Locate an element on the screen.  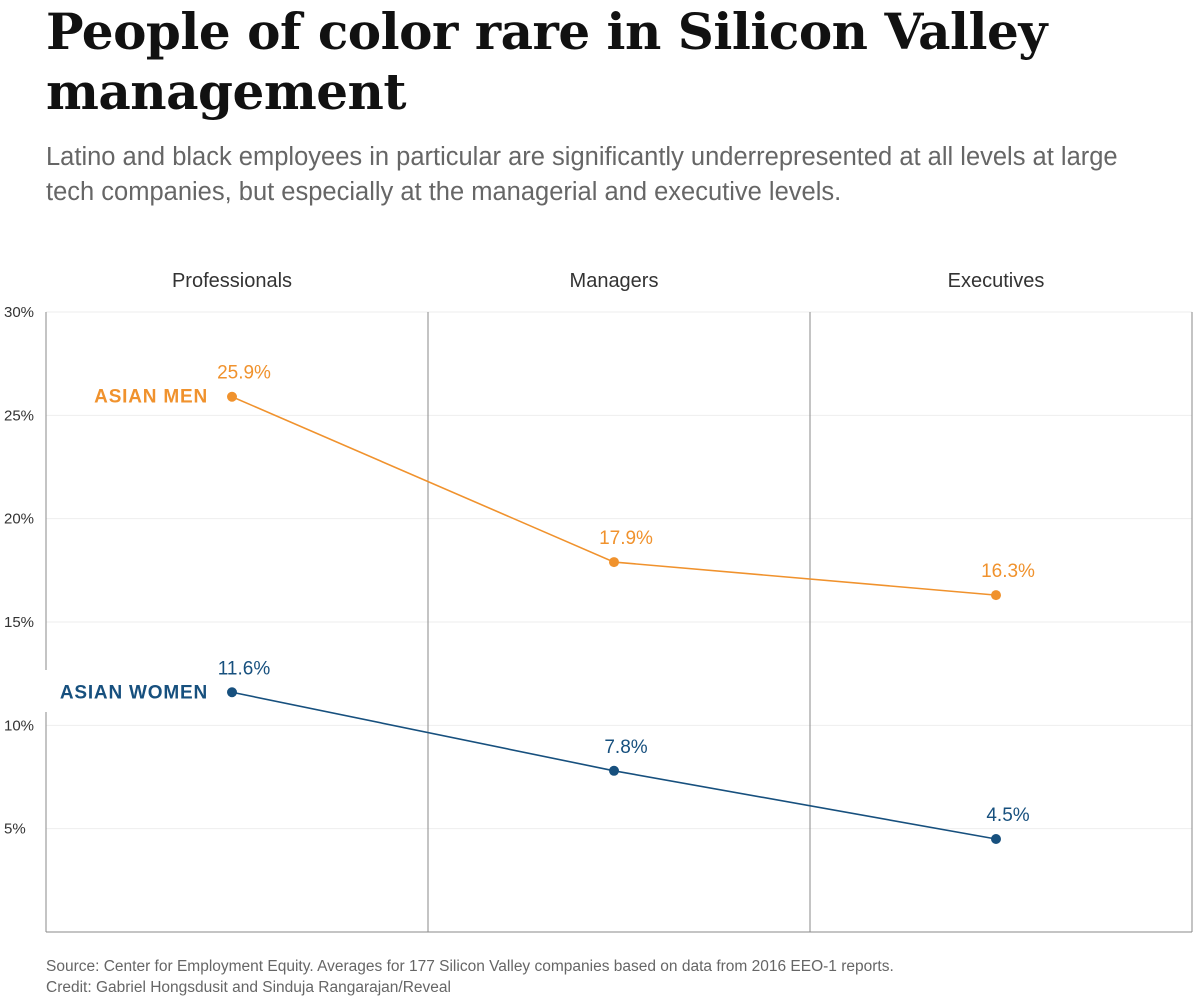
category-labels: Professionals Managers Executives is located at coordinates (608, 281).